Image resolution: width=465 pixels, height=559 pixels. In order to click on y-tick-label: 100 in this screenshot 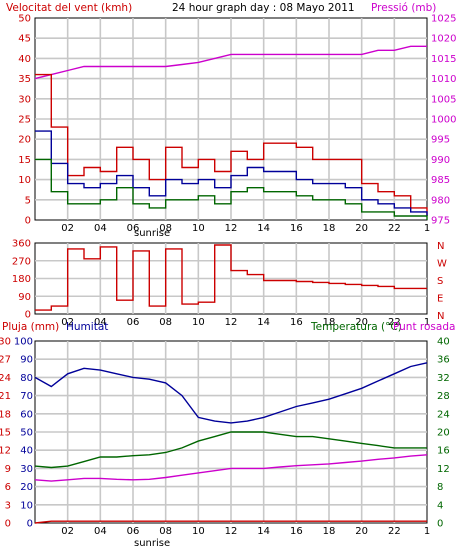, I will do `click(23, 342)`.